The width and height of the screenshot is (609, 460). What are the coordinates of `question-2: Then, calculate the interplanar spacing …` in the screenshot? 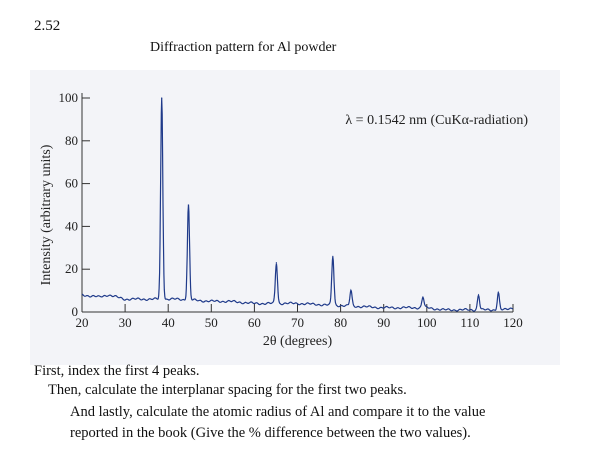 It's located at (227, 390).